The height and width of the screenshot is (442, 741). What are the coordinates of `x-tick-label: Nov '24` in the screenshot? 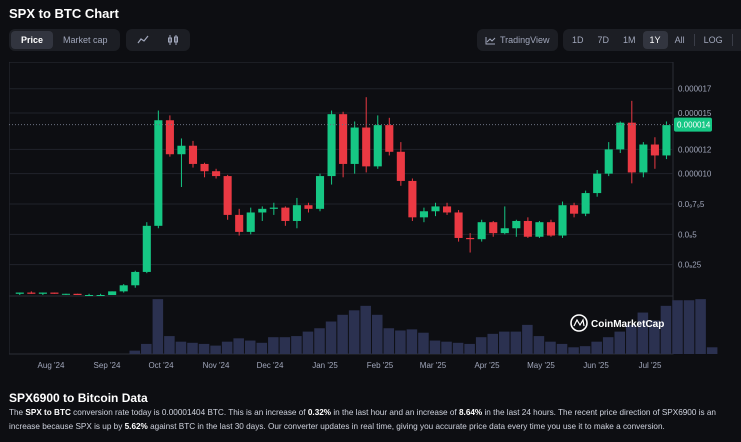 It's located at (216, 365).